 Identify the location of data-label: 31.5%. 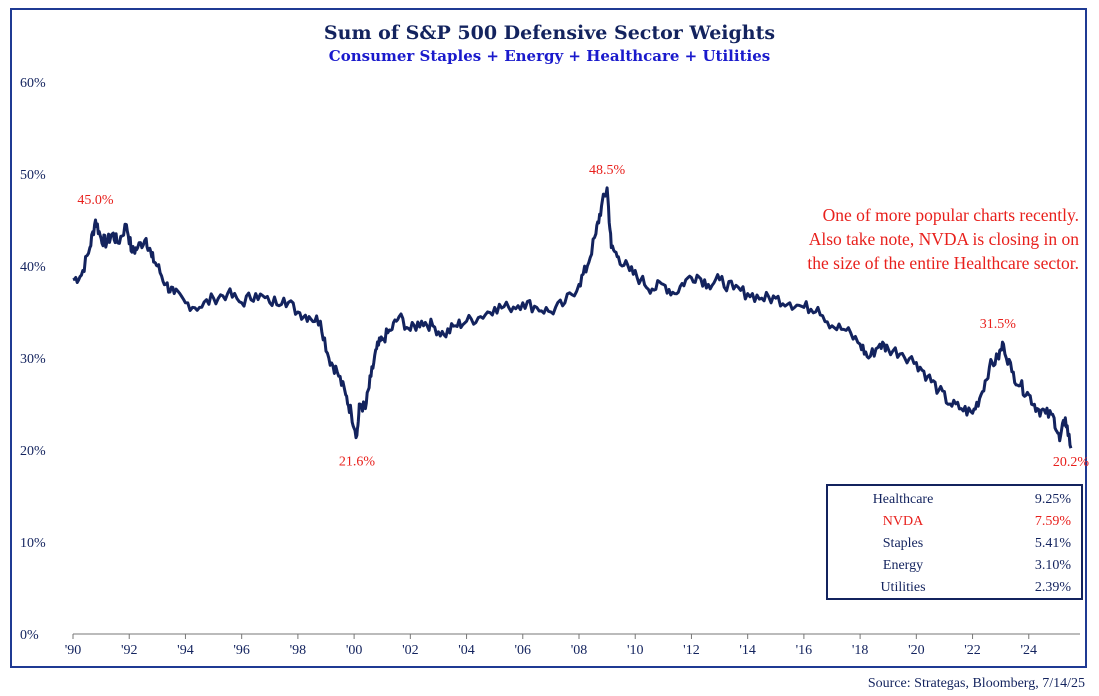
(998, 324).